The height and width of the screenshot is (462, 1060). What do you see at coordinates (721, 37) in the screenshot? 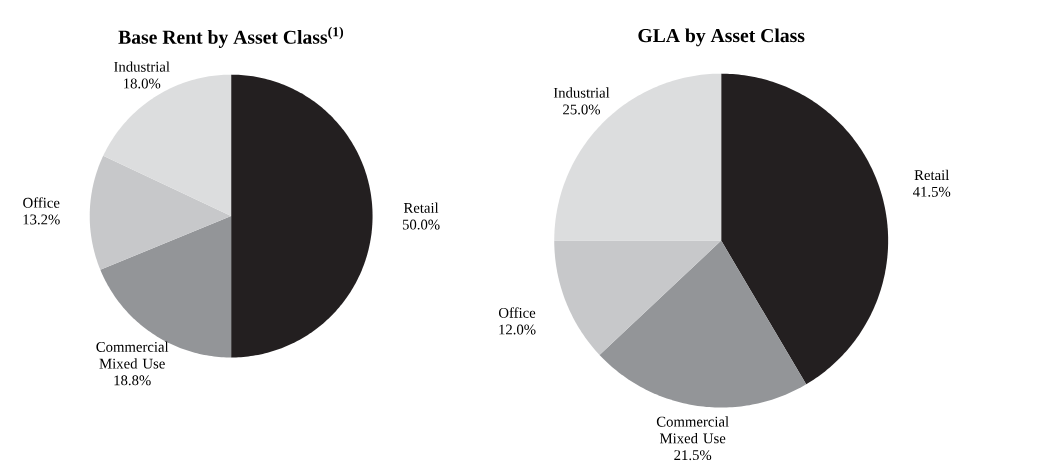
I see `chart-title: GLA by Asset Class` at bounding box center [721, 37].